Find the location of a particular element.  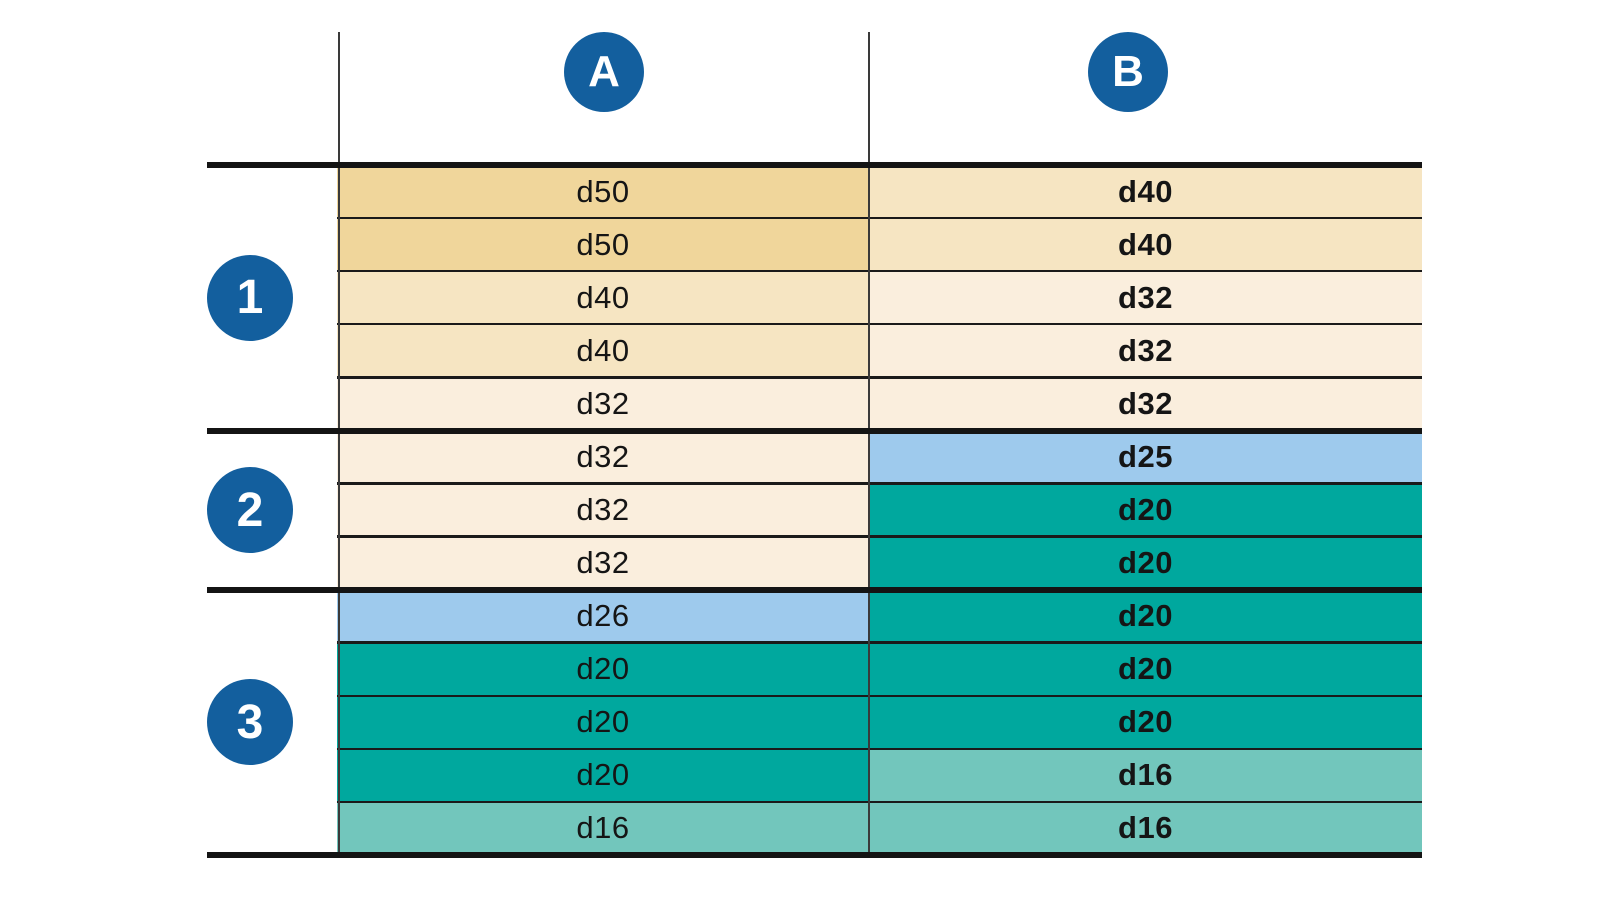

group-badge-label: 2 is located at coordinates (250, 510).